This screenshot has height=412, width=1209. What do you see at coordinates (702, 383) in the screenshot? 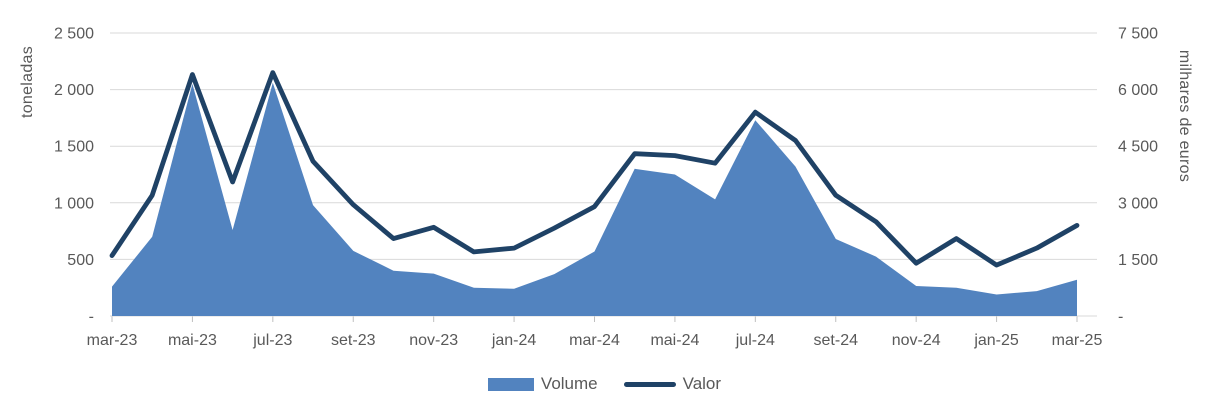
I see `legend-label-valor: Valor` at bounding box center [702, 383].